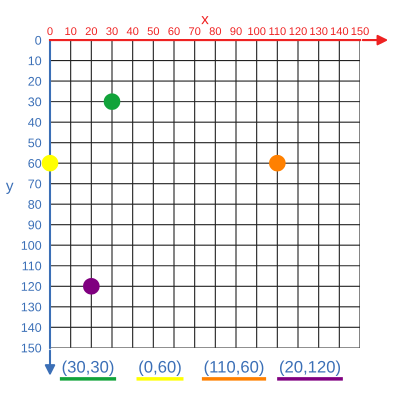  What do you see at coordinates (216, 31) in the screenshot?
I see `x-tick-label: 80` at bounding box center [216, 31].